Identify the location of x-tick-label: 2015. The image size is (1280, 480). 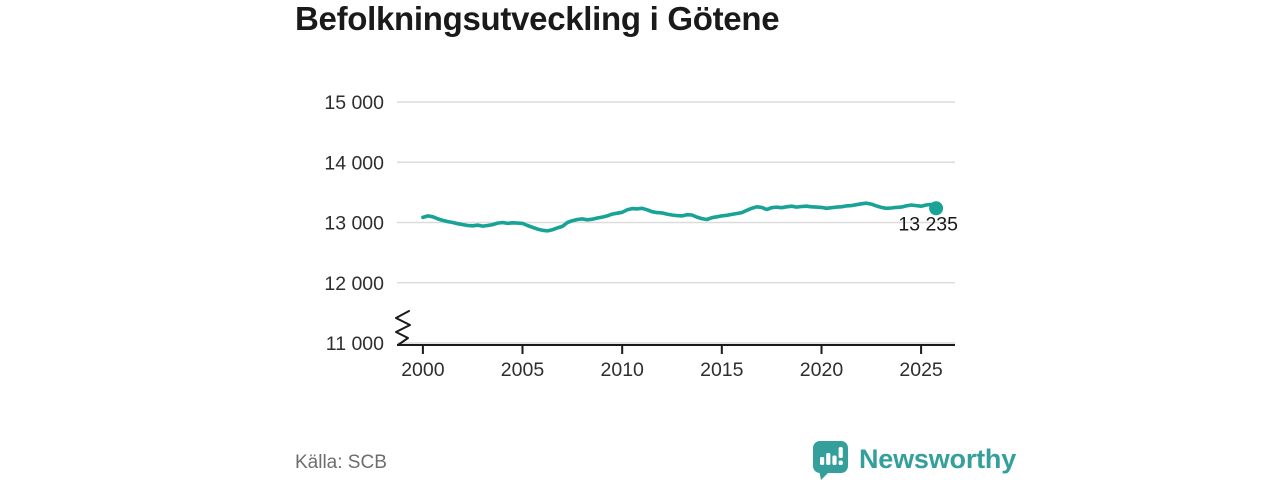
(722, 370).